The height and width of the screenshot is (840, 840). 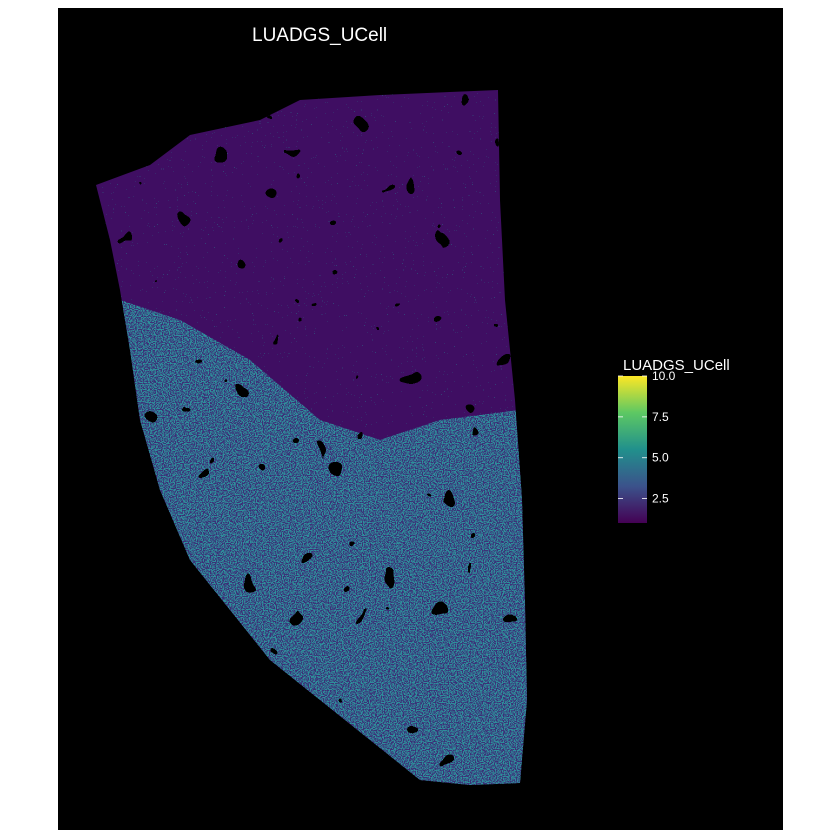 I want to click on legend-tick-label: 10.0, so click(x=664, y=376).